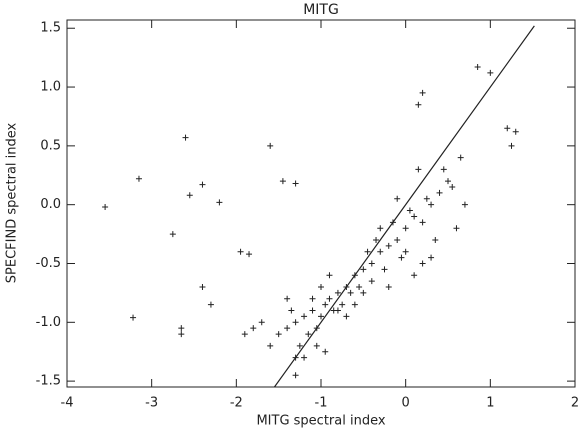  What do you see at coordinates (50, 204) in the screenshot?
I see `y-tick-label: 0.0` at bounding box center [50, 204].